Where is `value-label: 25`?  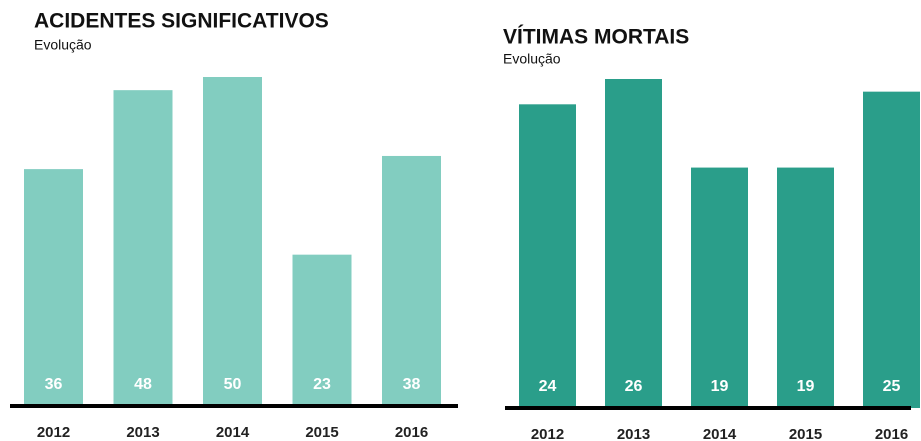
value-label: 25 is located at coordinates (892, 386).